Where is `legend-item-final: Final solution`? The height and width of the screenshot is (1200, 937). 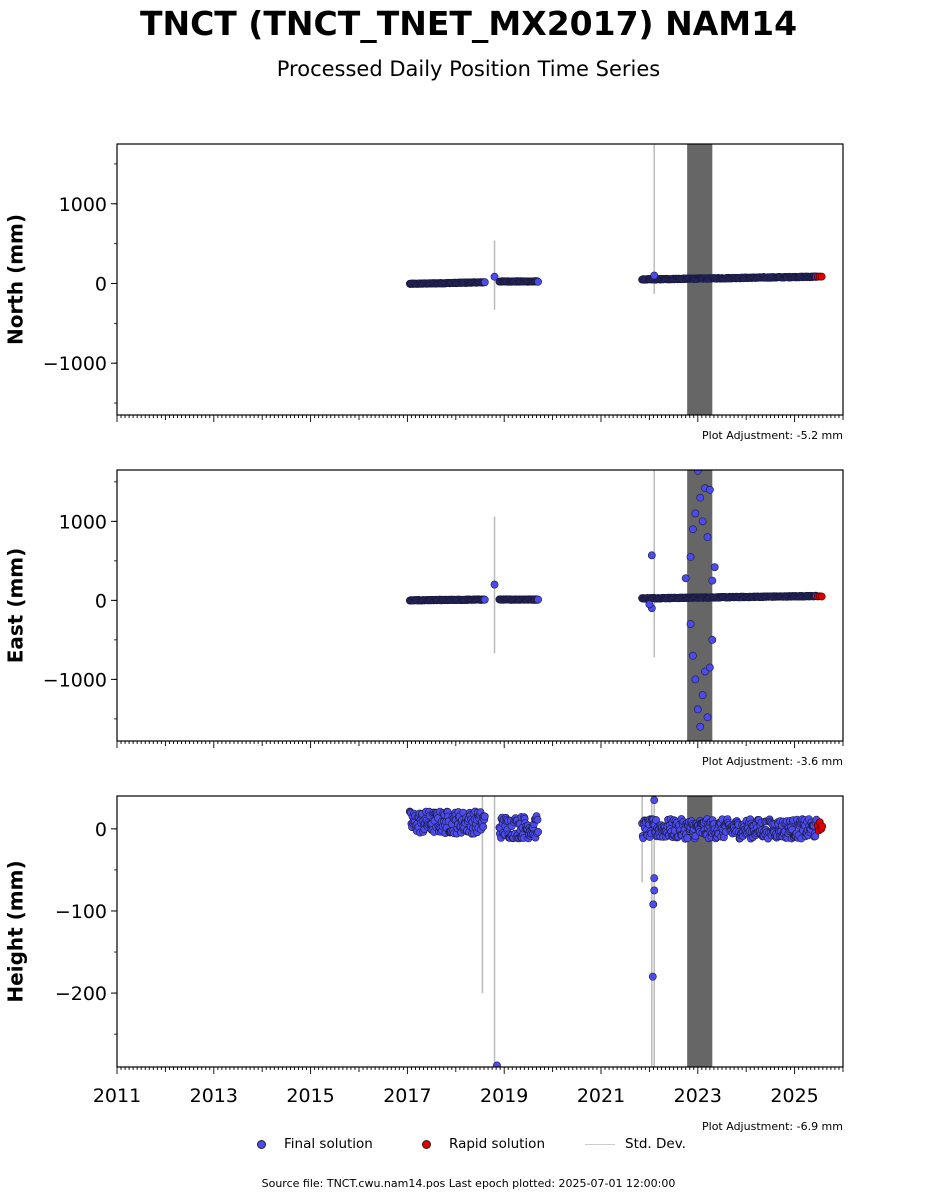 legend-item-final: Final solution is located at coordinates (315, 1144).